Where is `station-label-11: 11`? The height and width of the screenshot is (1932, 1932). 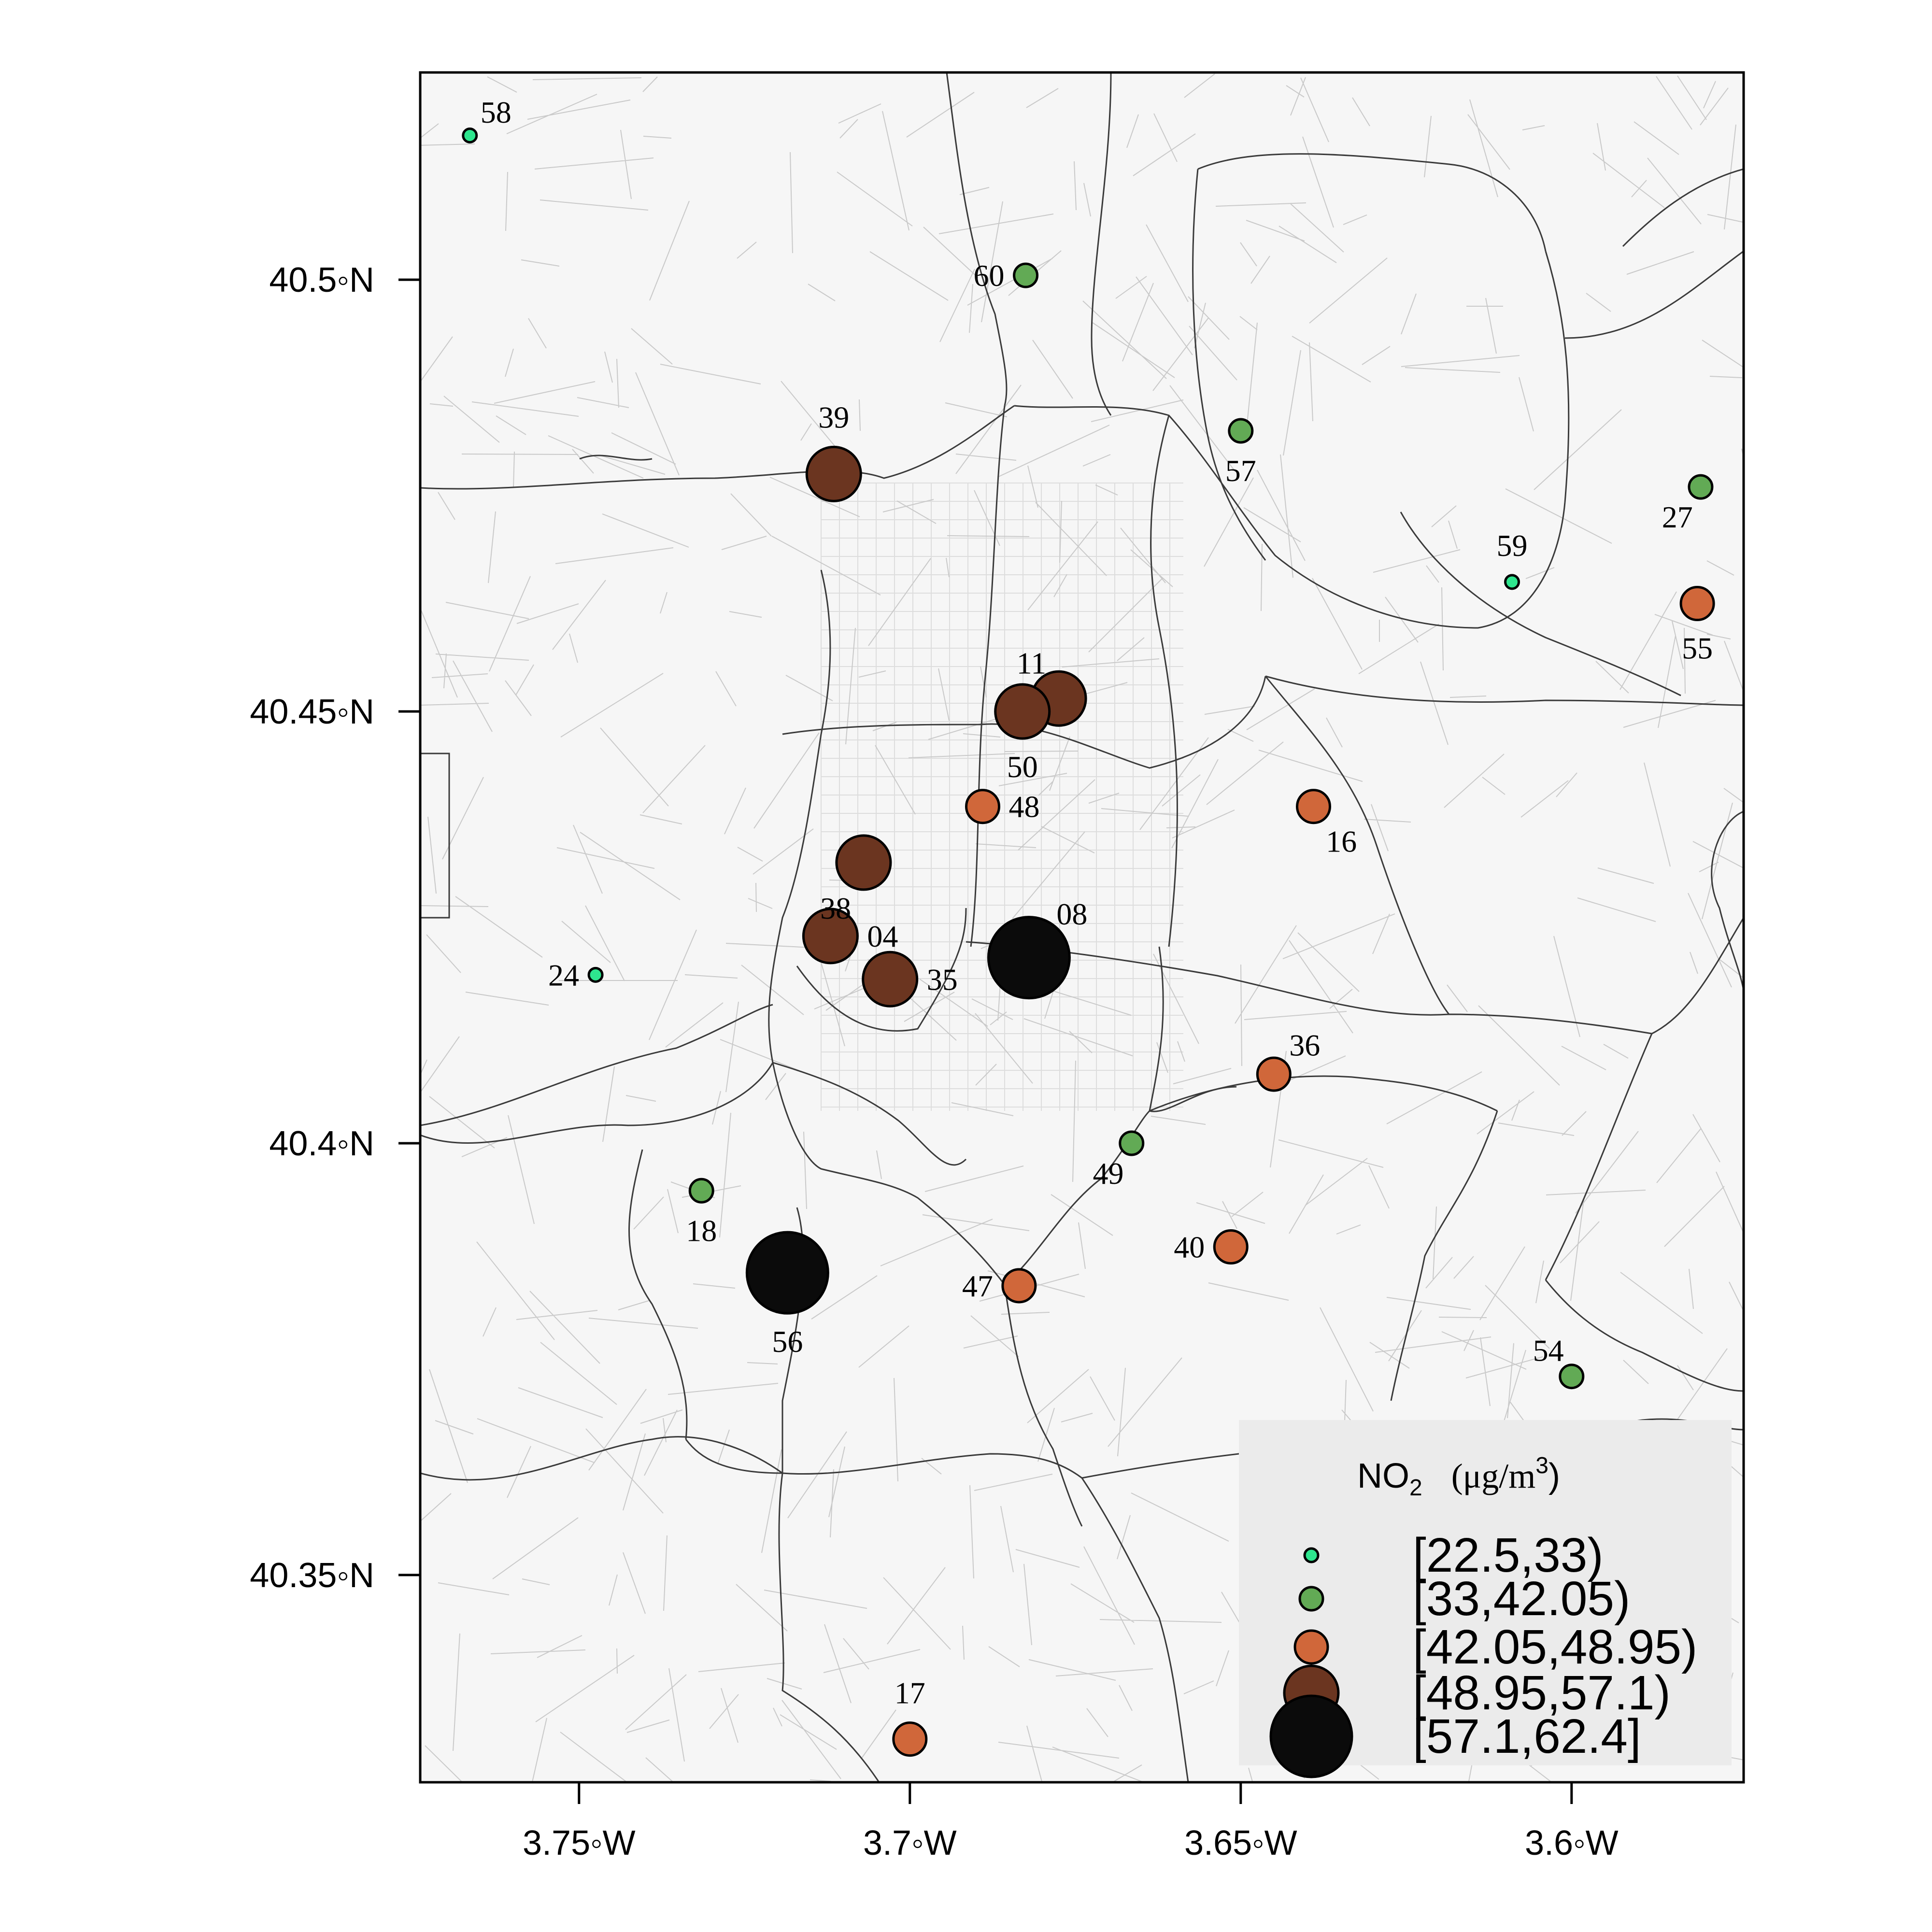 station-label-11: 11 is located at coordinates (1032, 663).